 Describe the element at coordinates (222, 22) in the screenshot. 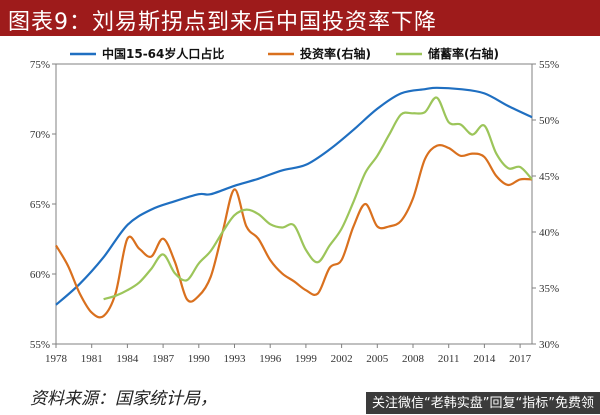

I see `chart-title: 图表9：刘易斯拐点到来后中国投资率下降` at that location.